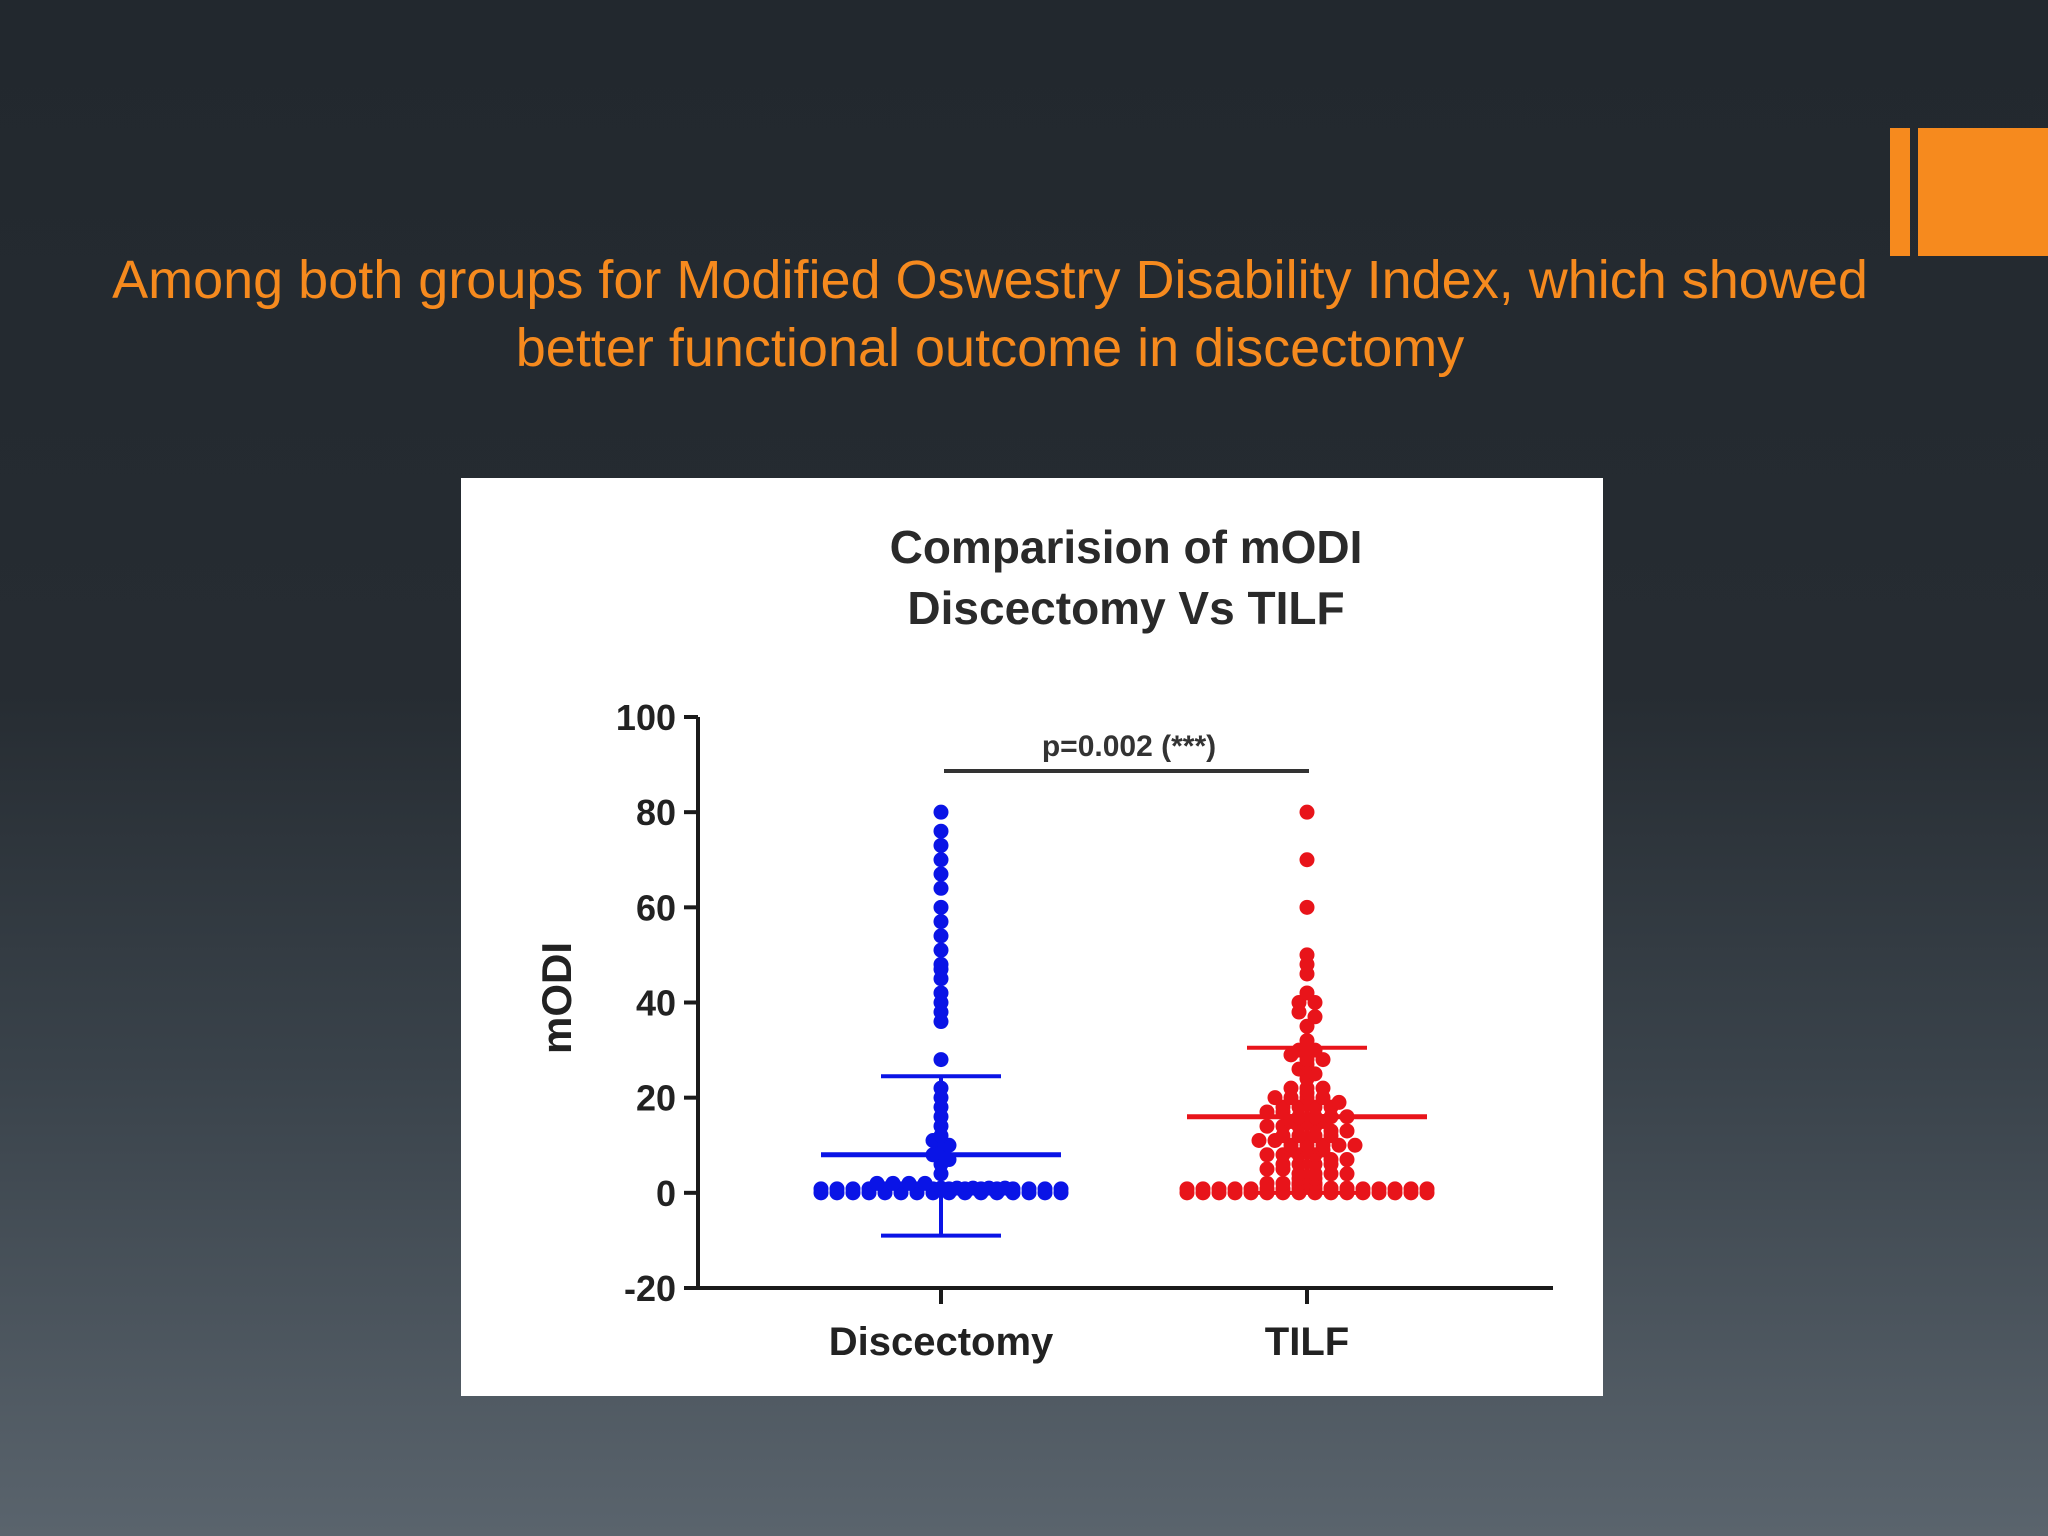 The height and width of the screenshot is (1536, 2048). I want to click on y-tick-label: 0, so click(666, 1193).